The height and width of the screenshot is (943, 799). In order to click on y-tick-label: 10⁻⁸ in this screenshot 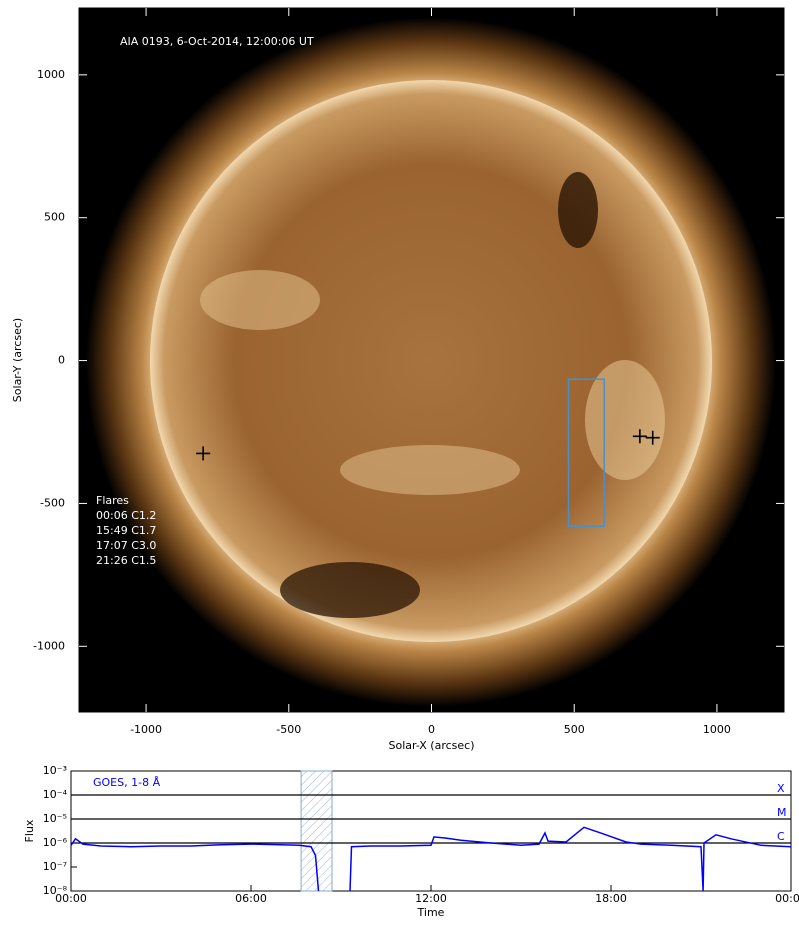, I will do `click(55, 890)`.